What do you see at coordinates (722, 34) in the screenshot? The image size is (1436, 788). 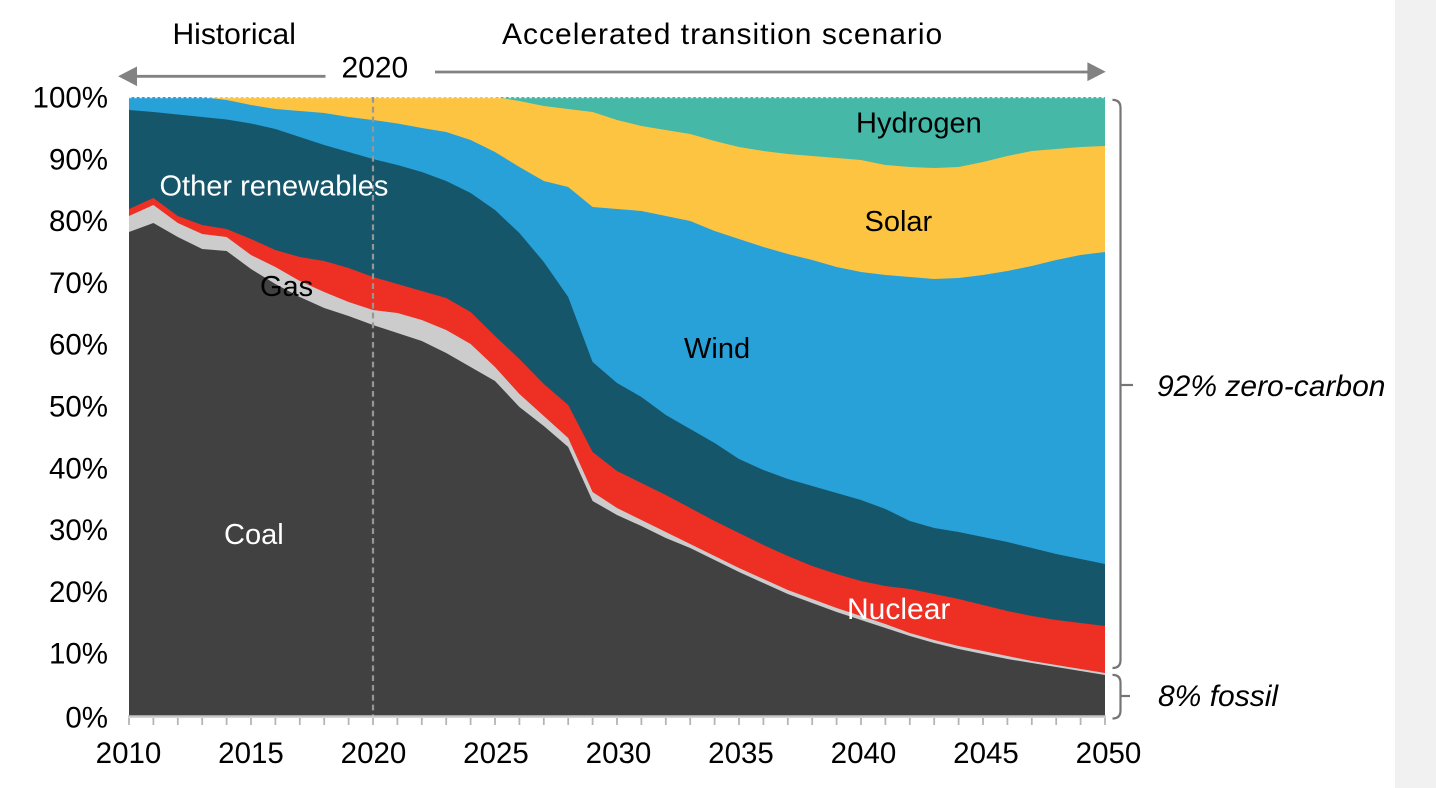 I see `svg-text:Accelerated transition scenari: Accelerated transition scenario` at bounding box center [722, 34].